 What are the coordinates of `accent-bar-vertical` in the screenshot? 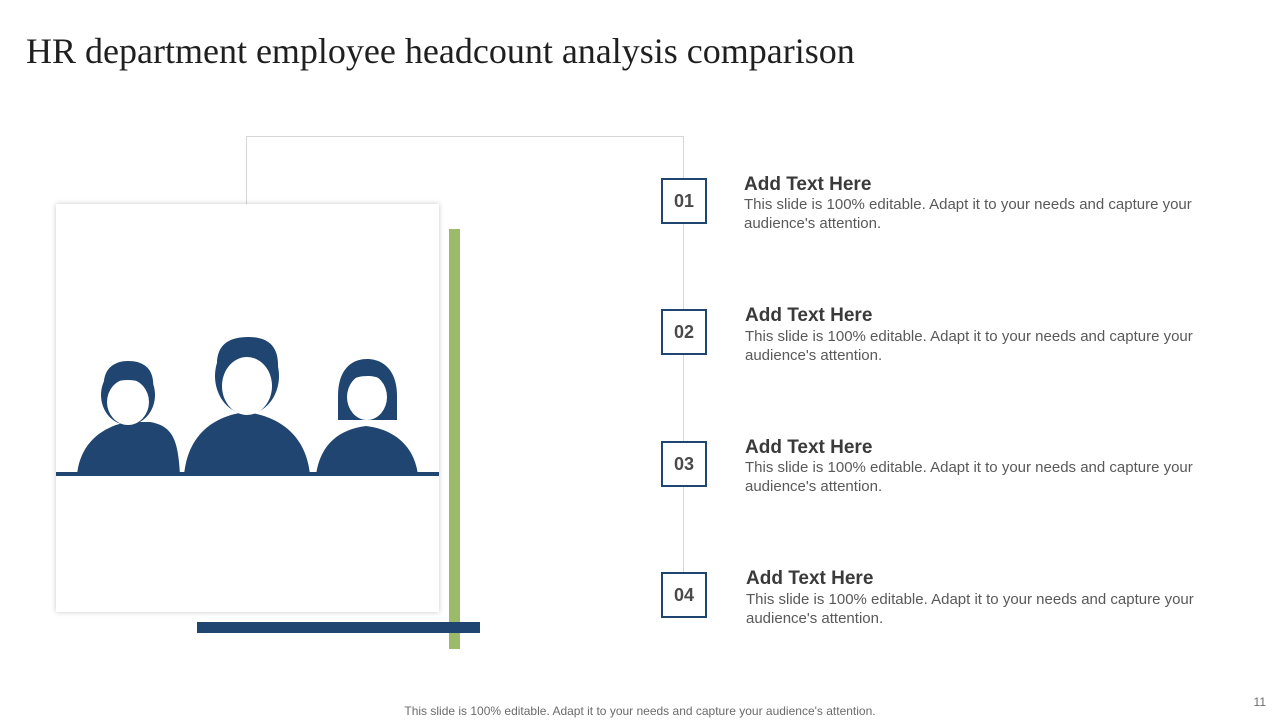 It's located at (454, 439).